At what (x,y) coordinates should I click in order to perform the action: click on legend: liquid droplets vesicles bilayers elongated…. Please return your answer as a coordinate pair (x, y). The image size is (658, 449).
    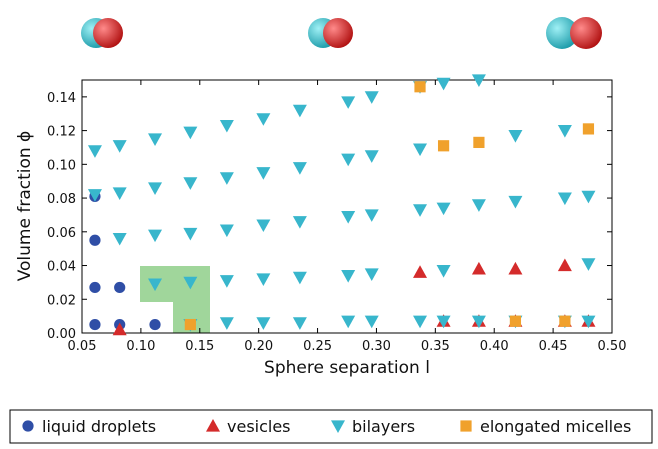
    Looking at the image, I should click on (326, 426).